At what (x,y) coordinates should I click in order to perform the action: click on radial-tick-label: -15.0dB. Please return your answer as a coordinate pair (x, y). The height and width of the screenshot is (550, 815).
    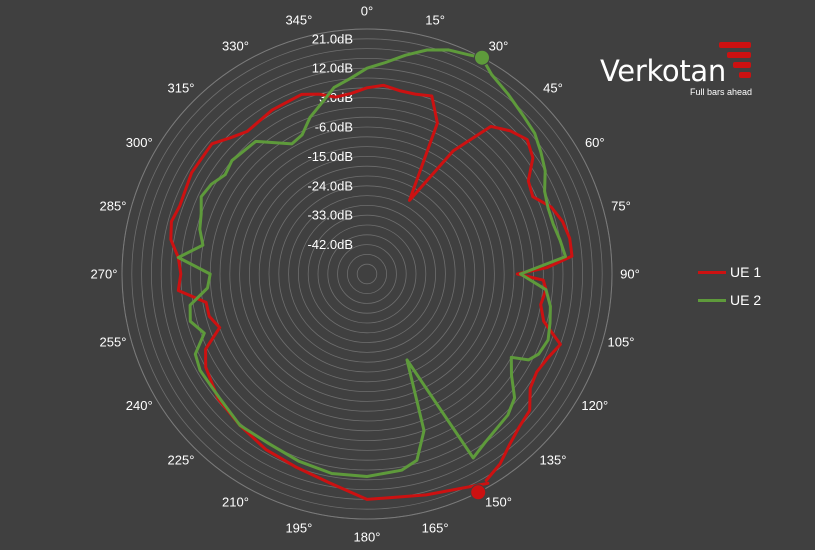
    Looking at the image, I should click on (330, 156).